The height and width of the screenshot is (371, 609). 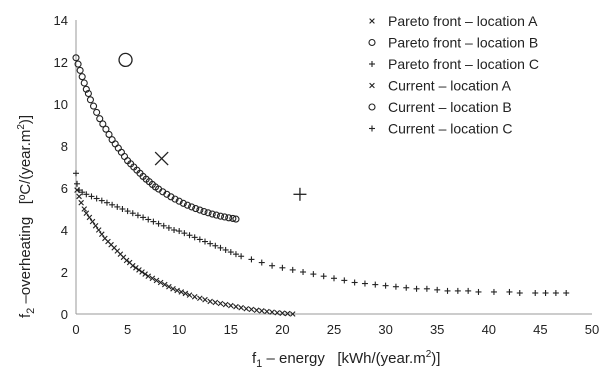 What do you see at coordinates (440, 86) in the screenshot?
I see `legend-item: Current – location A` at bounding box center [440, 86].